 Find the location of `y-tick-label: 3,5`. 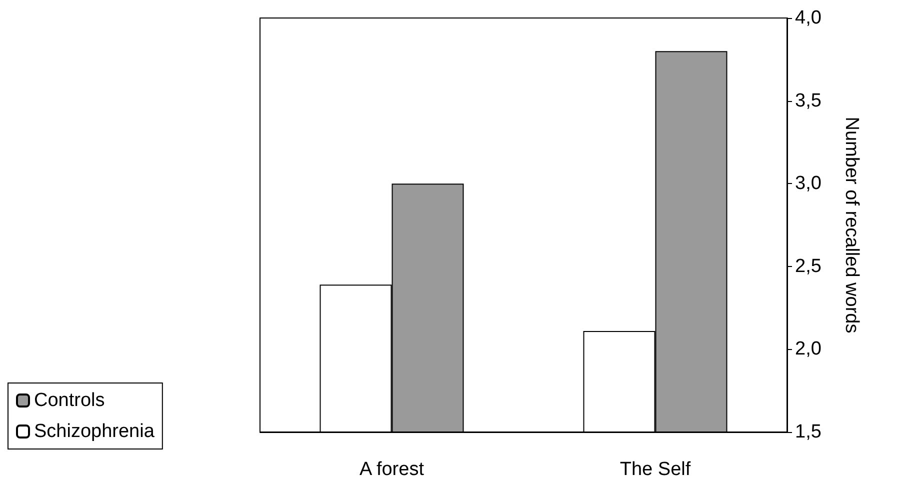

y-tick-label: 3,5 is located at coordinates (808, 101).